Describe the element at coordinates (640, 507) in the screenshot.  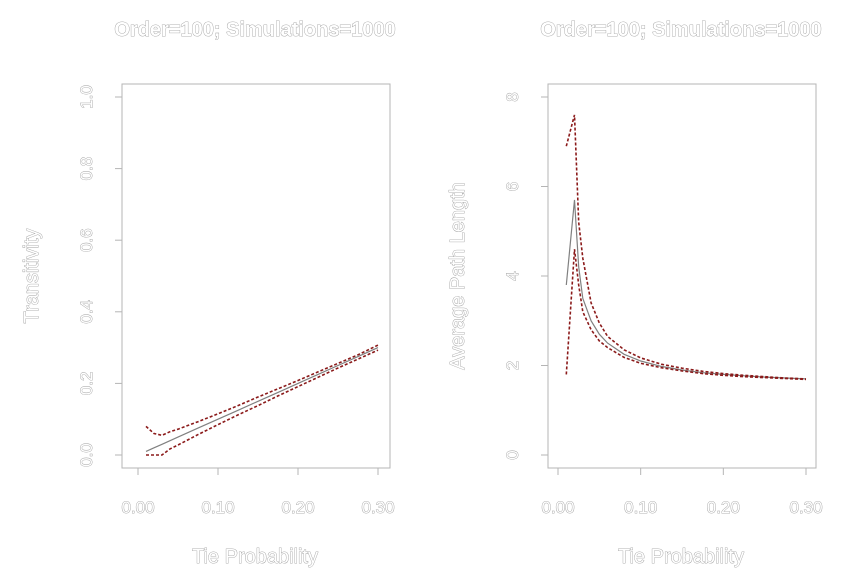
I see `path-length-x-tick-label: 0.10` at that location.